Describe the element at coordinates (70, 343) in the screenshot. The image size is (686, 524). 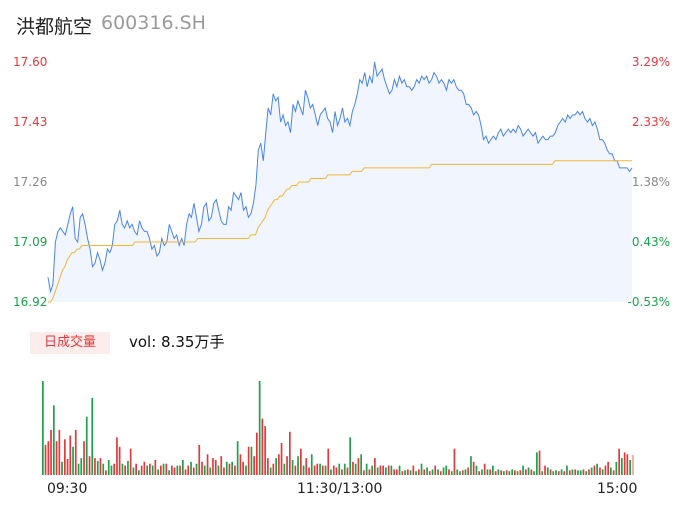
I see `volume-tab: 日成交量` at that location.